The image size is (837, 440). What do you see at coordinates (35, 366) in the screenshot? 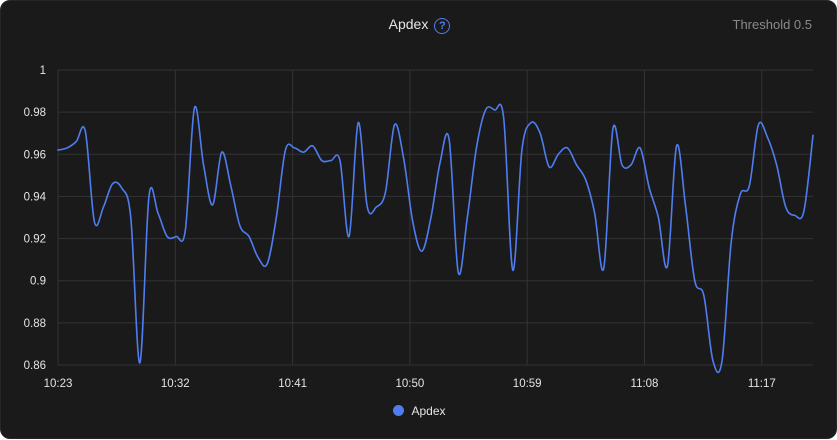
I see `y-tick-label: 0.86` at bounding box center [35, 366].